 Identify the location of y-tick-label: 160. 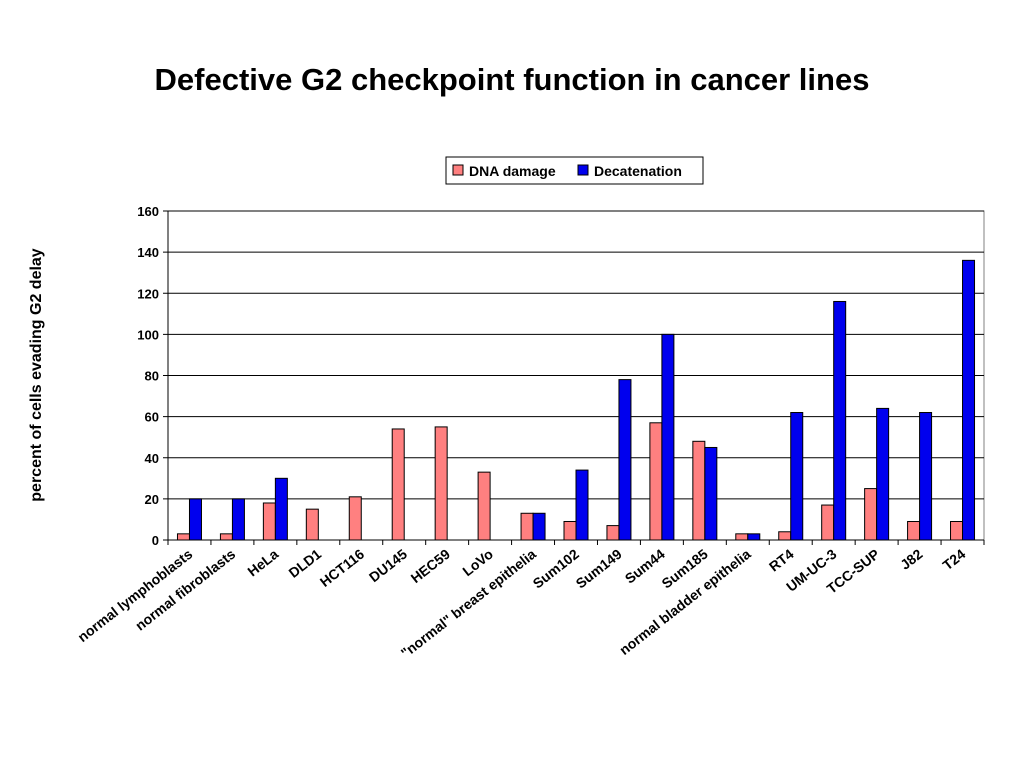
(148, 211).